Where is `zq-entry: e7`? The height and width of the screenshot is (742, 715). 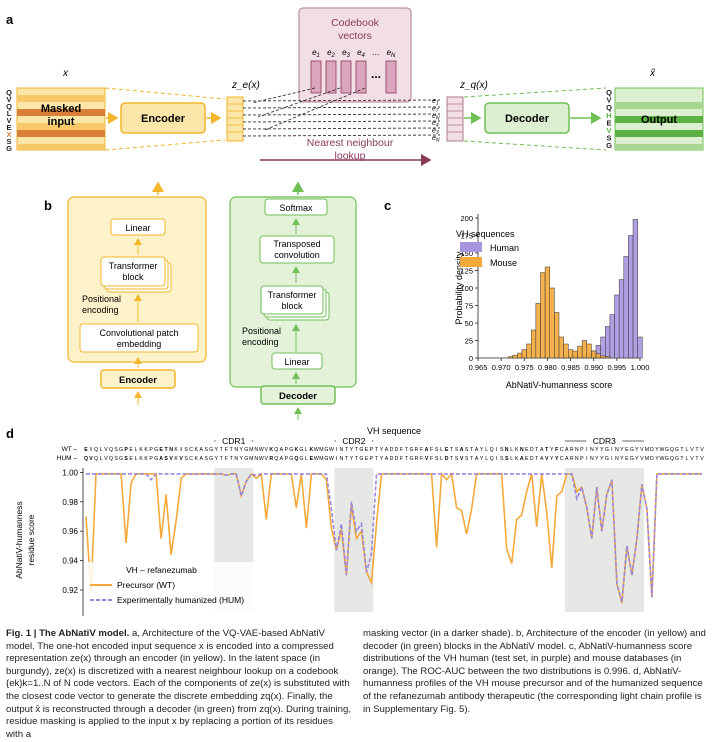
zq-entry: e7 is located at coordinates (435, 109).